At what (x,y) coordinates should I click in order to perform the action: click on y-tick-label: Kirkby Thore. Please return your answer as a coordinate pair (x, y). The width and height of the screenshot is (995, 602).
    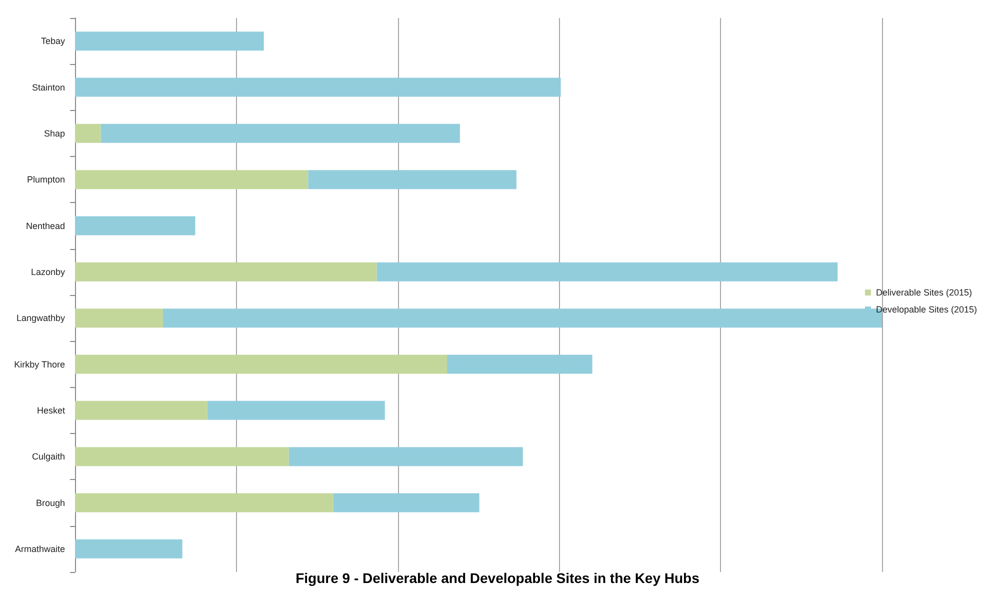
    Looking at the image, I should click on (39, 364).